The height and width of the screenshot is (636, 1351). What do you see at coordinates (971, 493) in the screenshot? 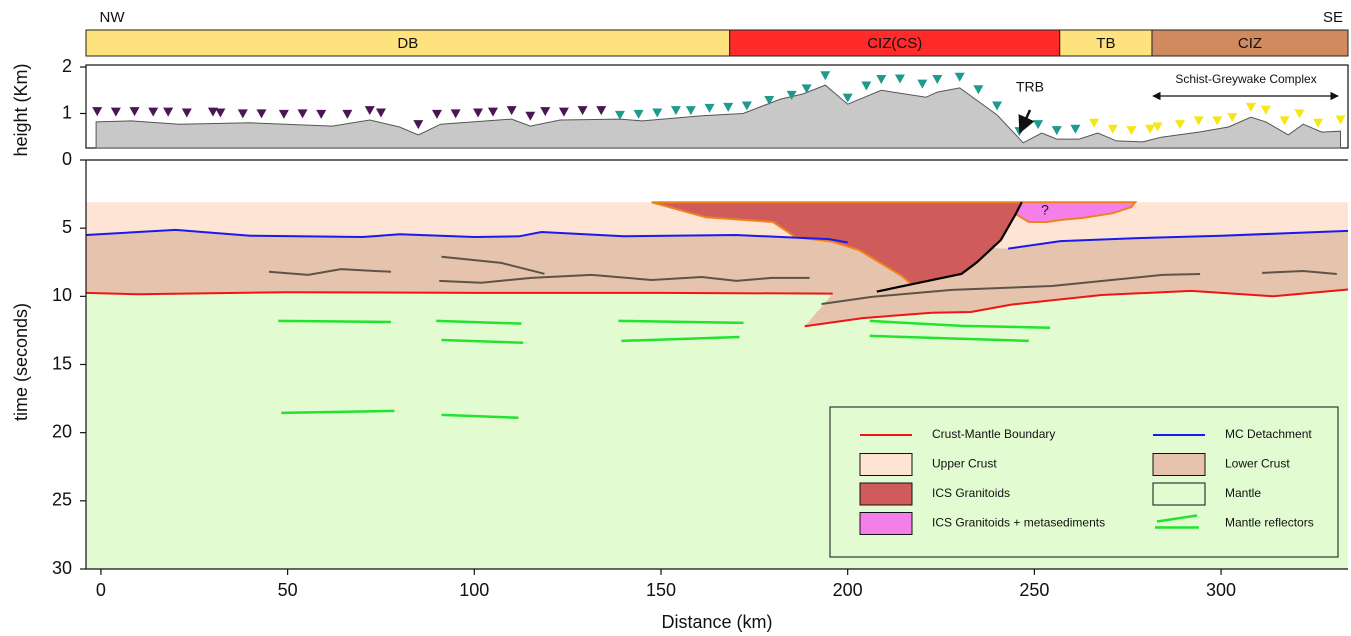
I see `legend-label: ICS Granitoids` at bounding box center [971, 493].